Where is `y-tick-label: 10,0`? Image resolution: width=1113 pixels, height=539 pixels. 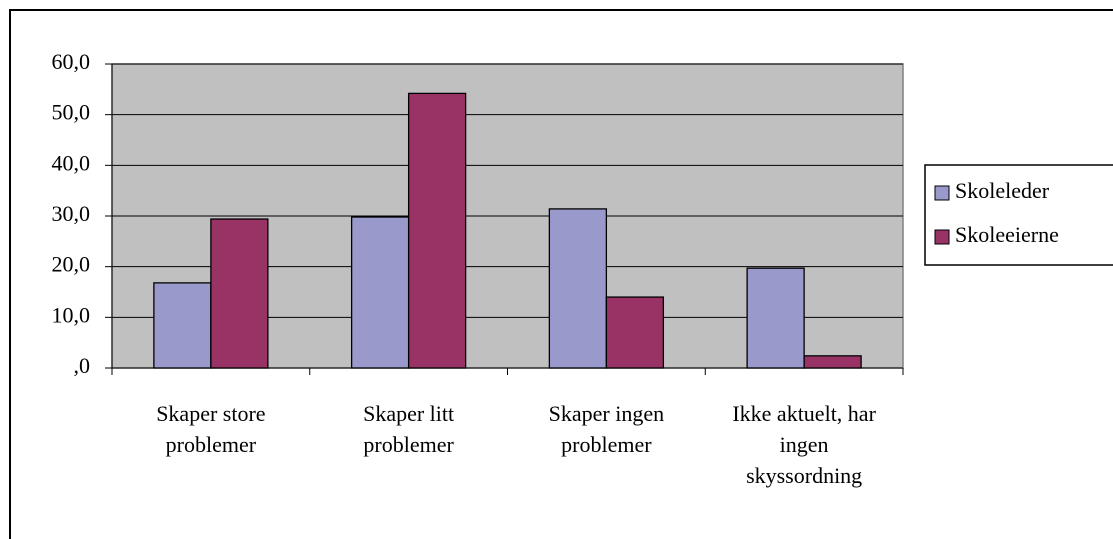 y-tick-label: 10,0 is located at coordinates (71, 314).